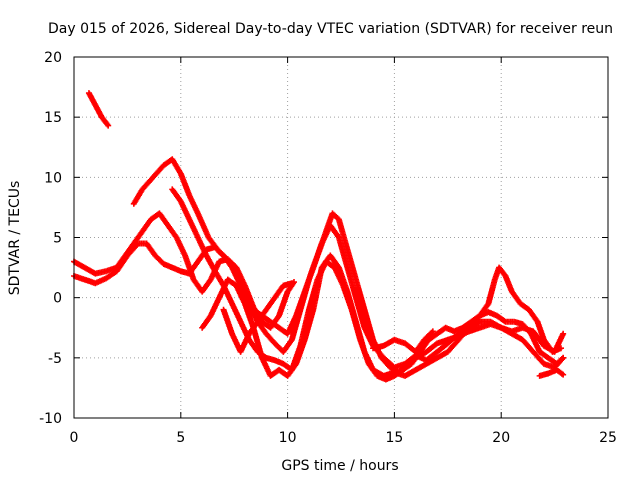 This screenshot has height=480, width=640. What do you see at coordinates (74, 438) in the screenshot?
I see `x-tick-label: 0` at bounding box center [74, 438].